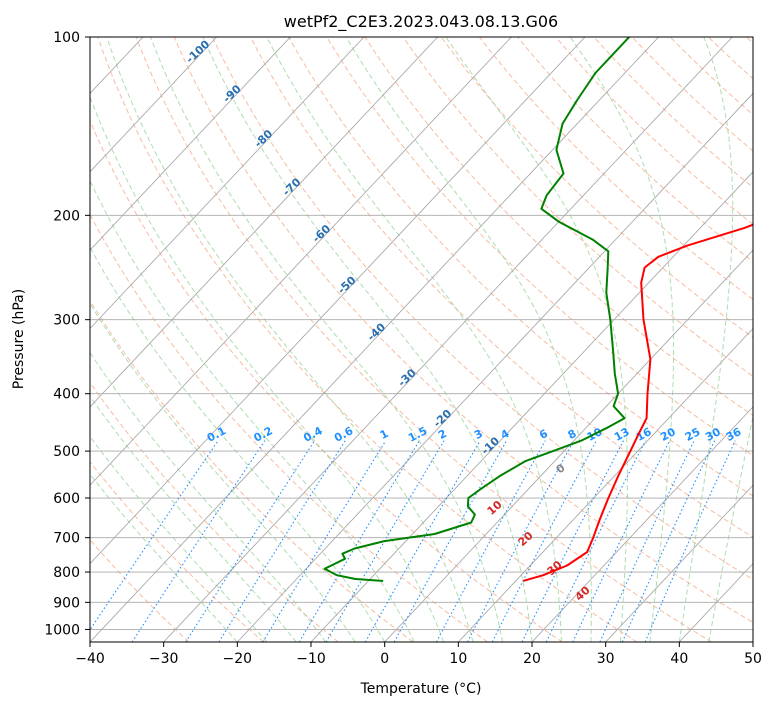  I want to click on mixing-ratio-label: 20, so click(668, 434).